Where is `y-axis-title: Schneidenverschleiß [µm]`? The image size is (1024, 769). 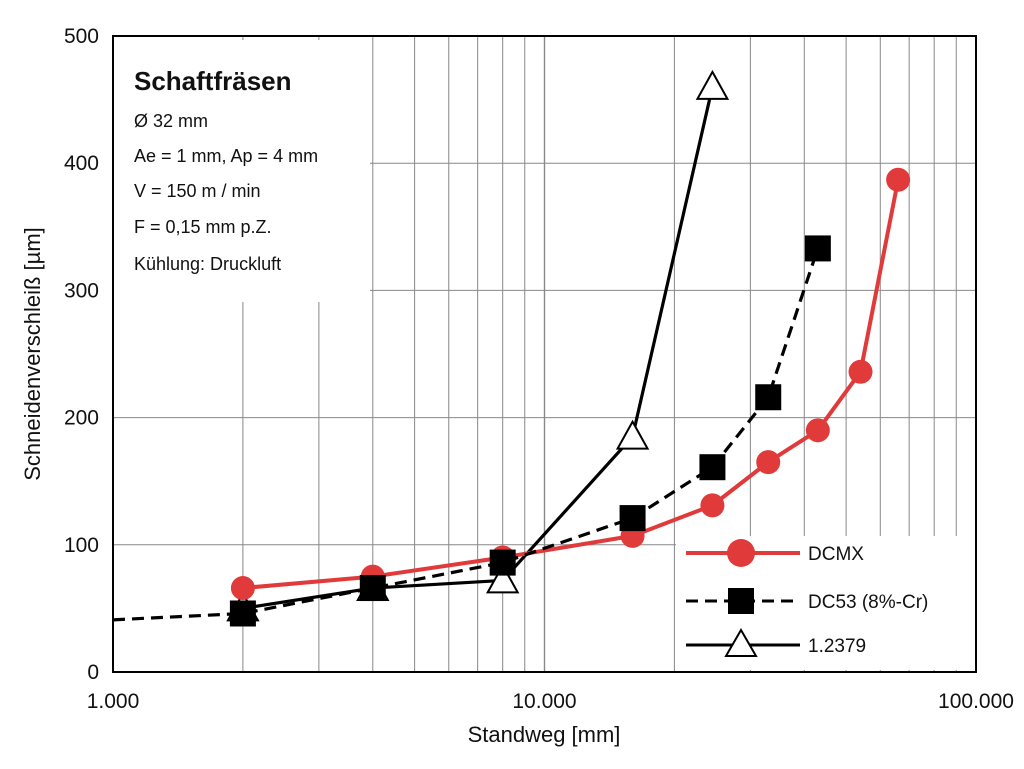 y-axis-title: Schneidenverschleiß [µm] is located at coordinates (32, 354).